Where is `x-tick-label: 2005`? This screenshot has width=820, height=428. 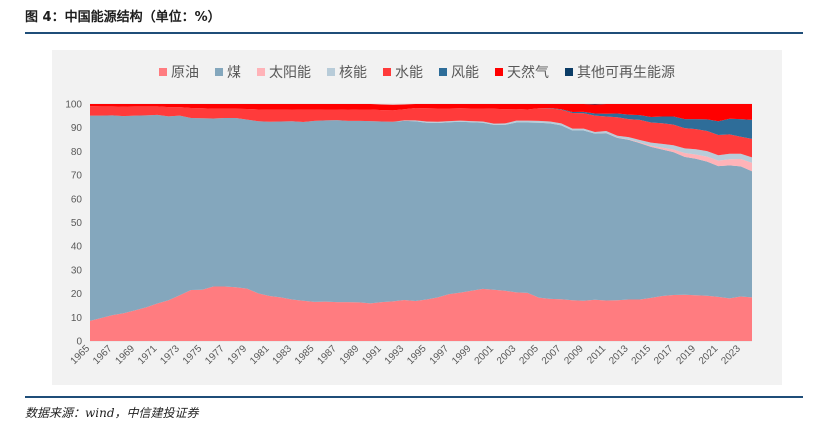 x-tick-label: 2005 is located at coordinates (529, 355).